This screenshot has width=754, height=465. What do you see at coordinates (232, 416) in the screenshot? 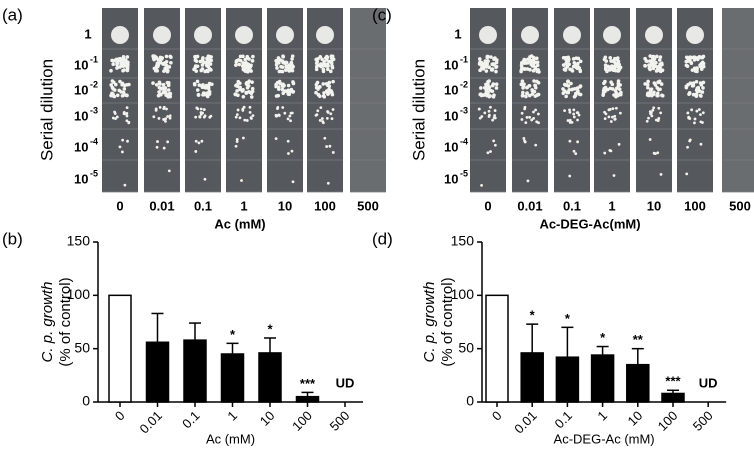
I see `x-tick-label: 1` at bounding box center [232, 416].